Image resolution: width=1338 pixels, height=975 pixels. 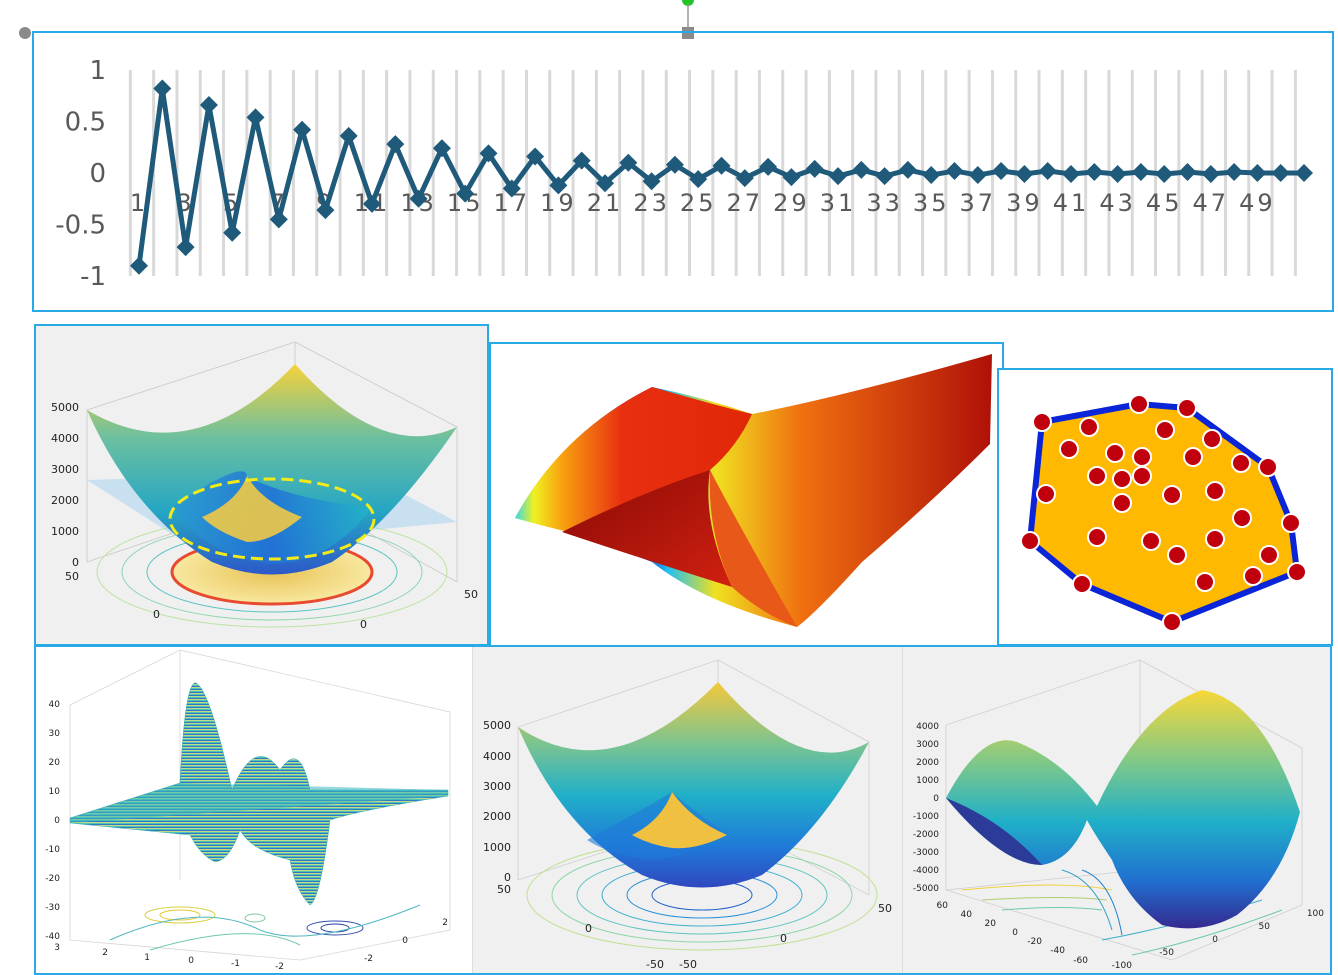 What do you see at coordinates (967, 915) in the screenshot?
I see `y-tick: 40` at bounding box center [967, 915].